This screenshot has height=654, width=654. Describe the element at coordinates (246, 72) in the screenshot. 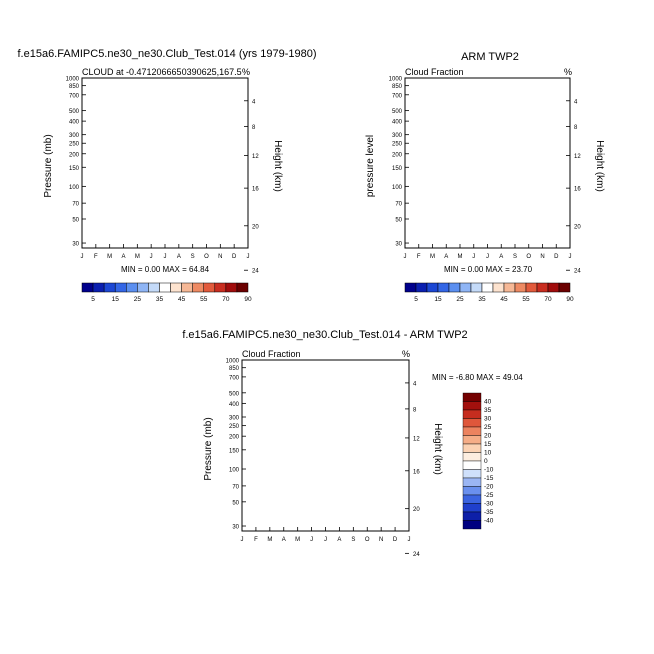

I see `panel-model-right-label: %` at that location.